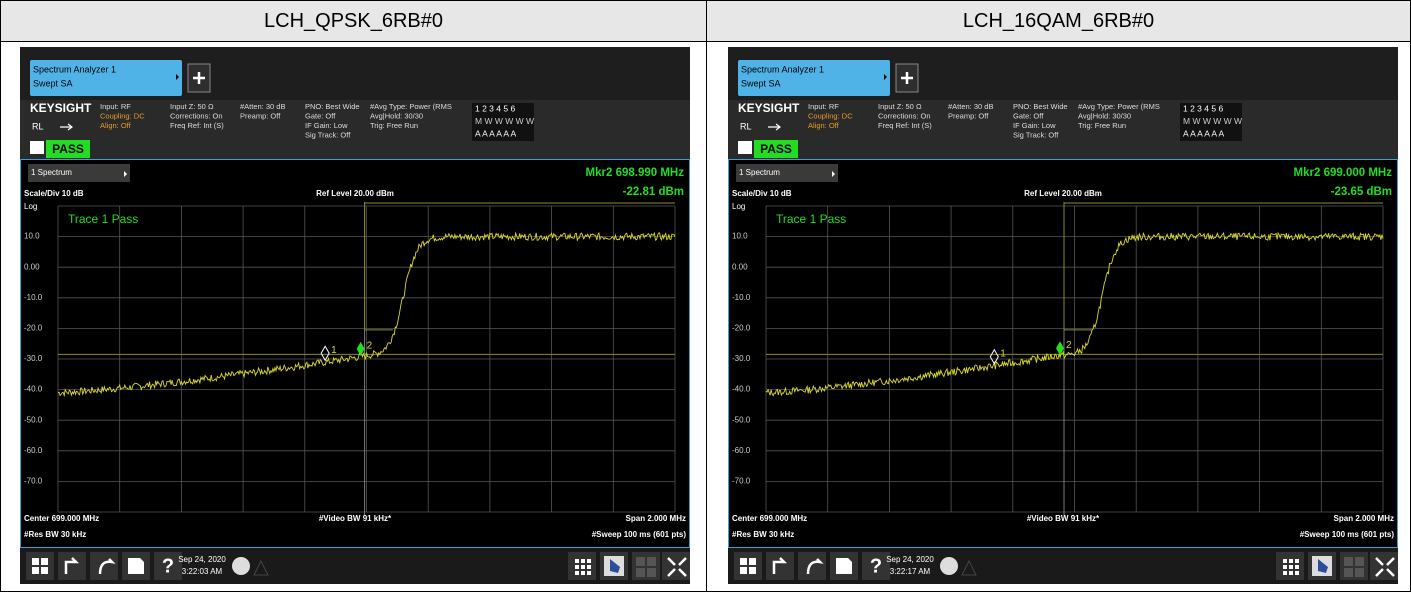  Describe the element at coordinates (495, 108) in the screenshot. I see `trace-row: 1 2 3 4 5 6` at that location.